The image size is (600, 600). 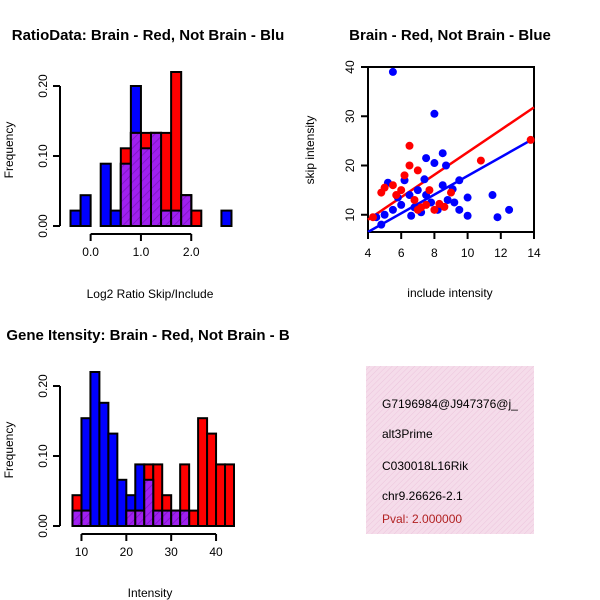 I want to click on x-tick-label: 12, so click(x=501, y=253).